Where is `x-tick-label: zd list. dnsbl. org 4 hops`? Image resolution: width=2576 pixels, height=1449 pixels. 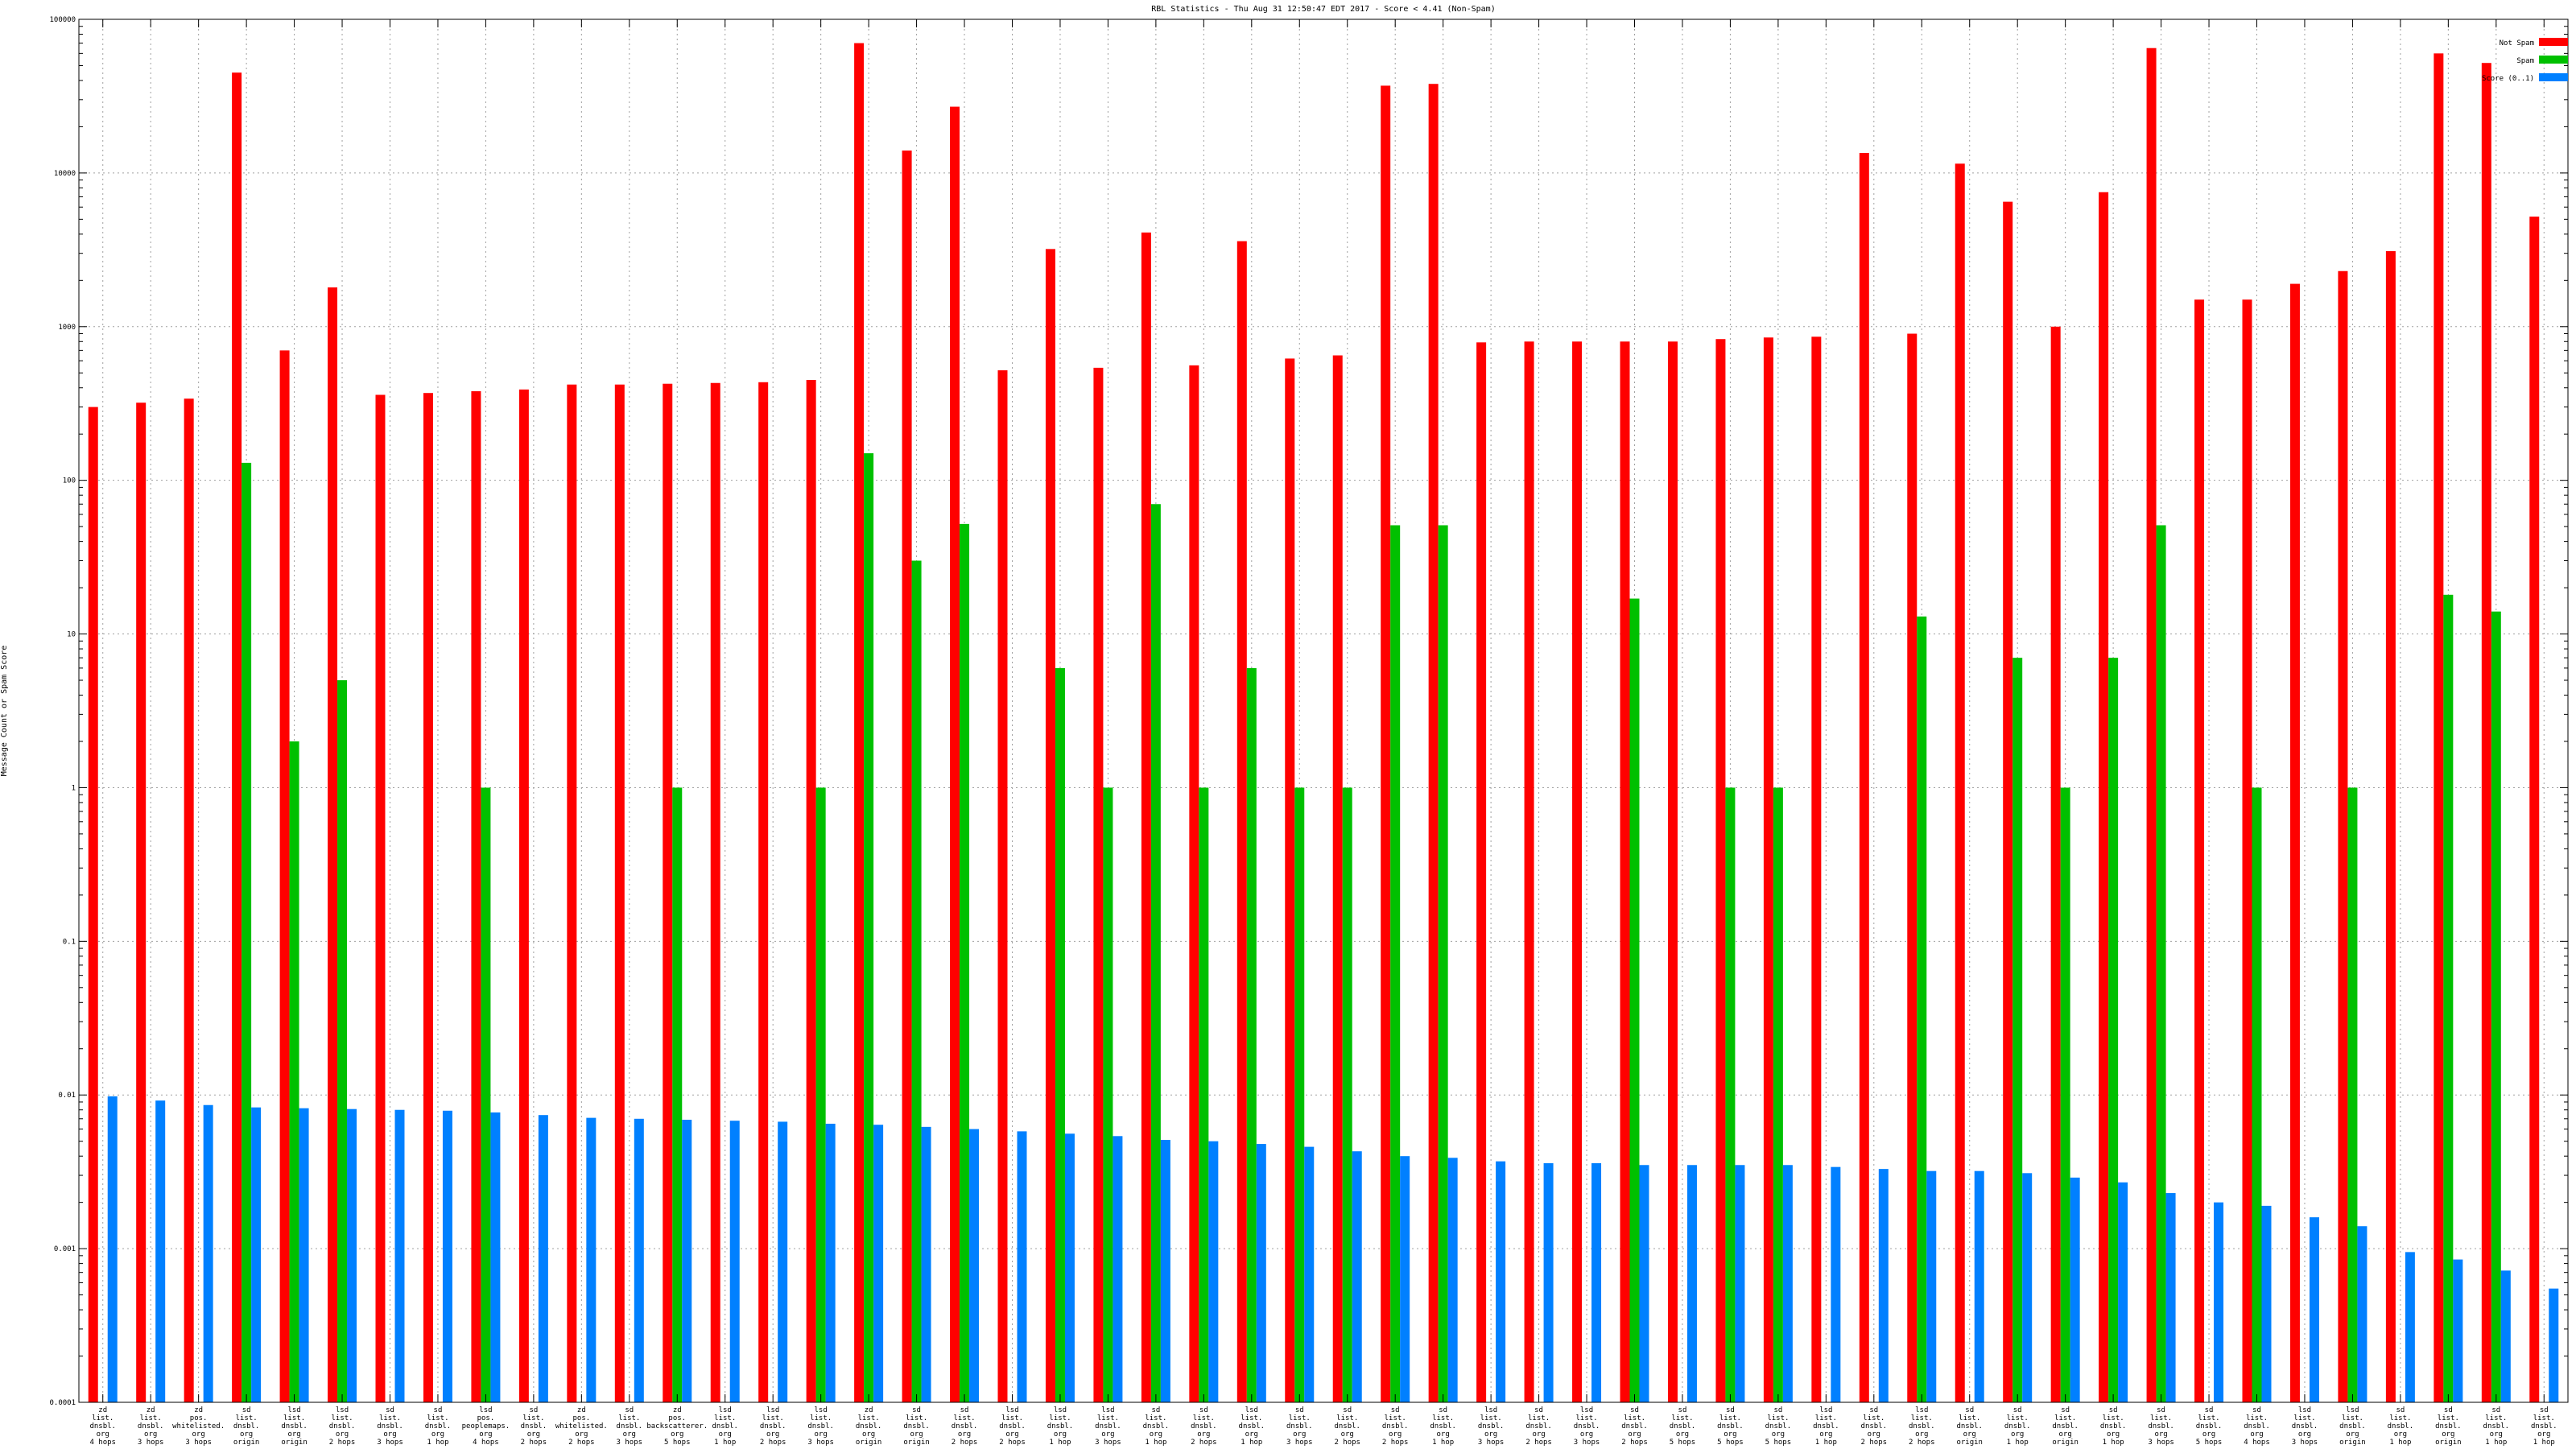
x-tick-label: zd list. dnsbl. org 4 hops is located at coordinates (102, 1426).